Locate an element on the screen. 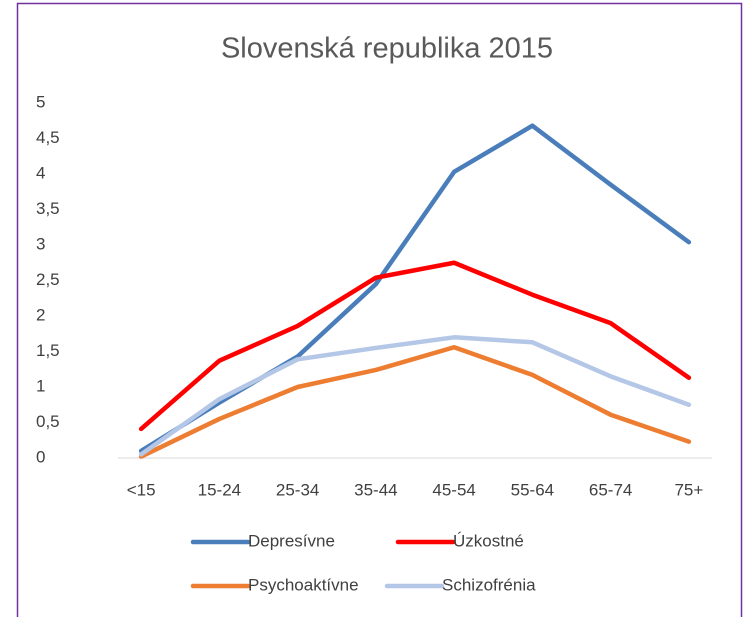 This screenshot has width=746, height=617. y-tick-label: 4 is located at coordinates (40, 172).